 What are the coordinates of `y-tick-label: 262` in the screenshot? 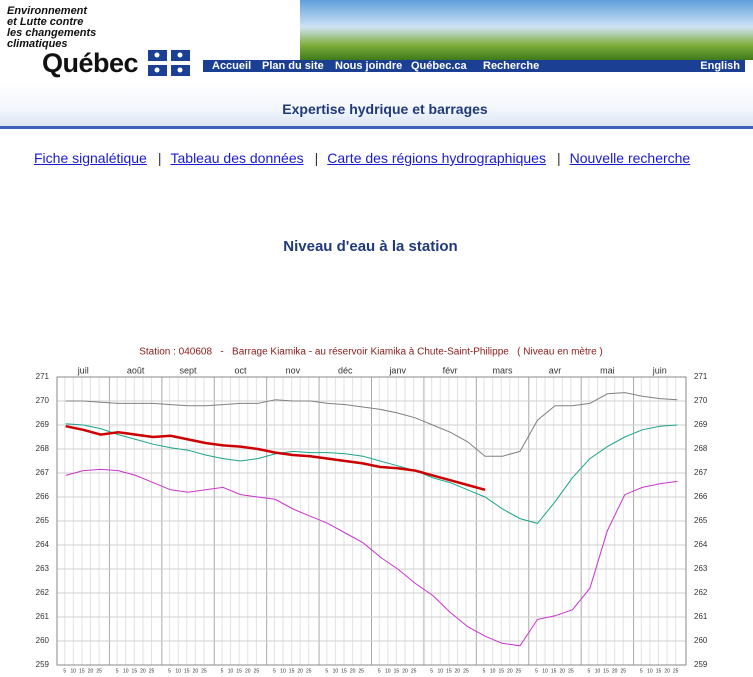 It's located at (43, 592).